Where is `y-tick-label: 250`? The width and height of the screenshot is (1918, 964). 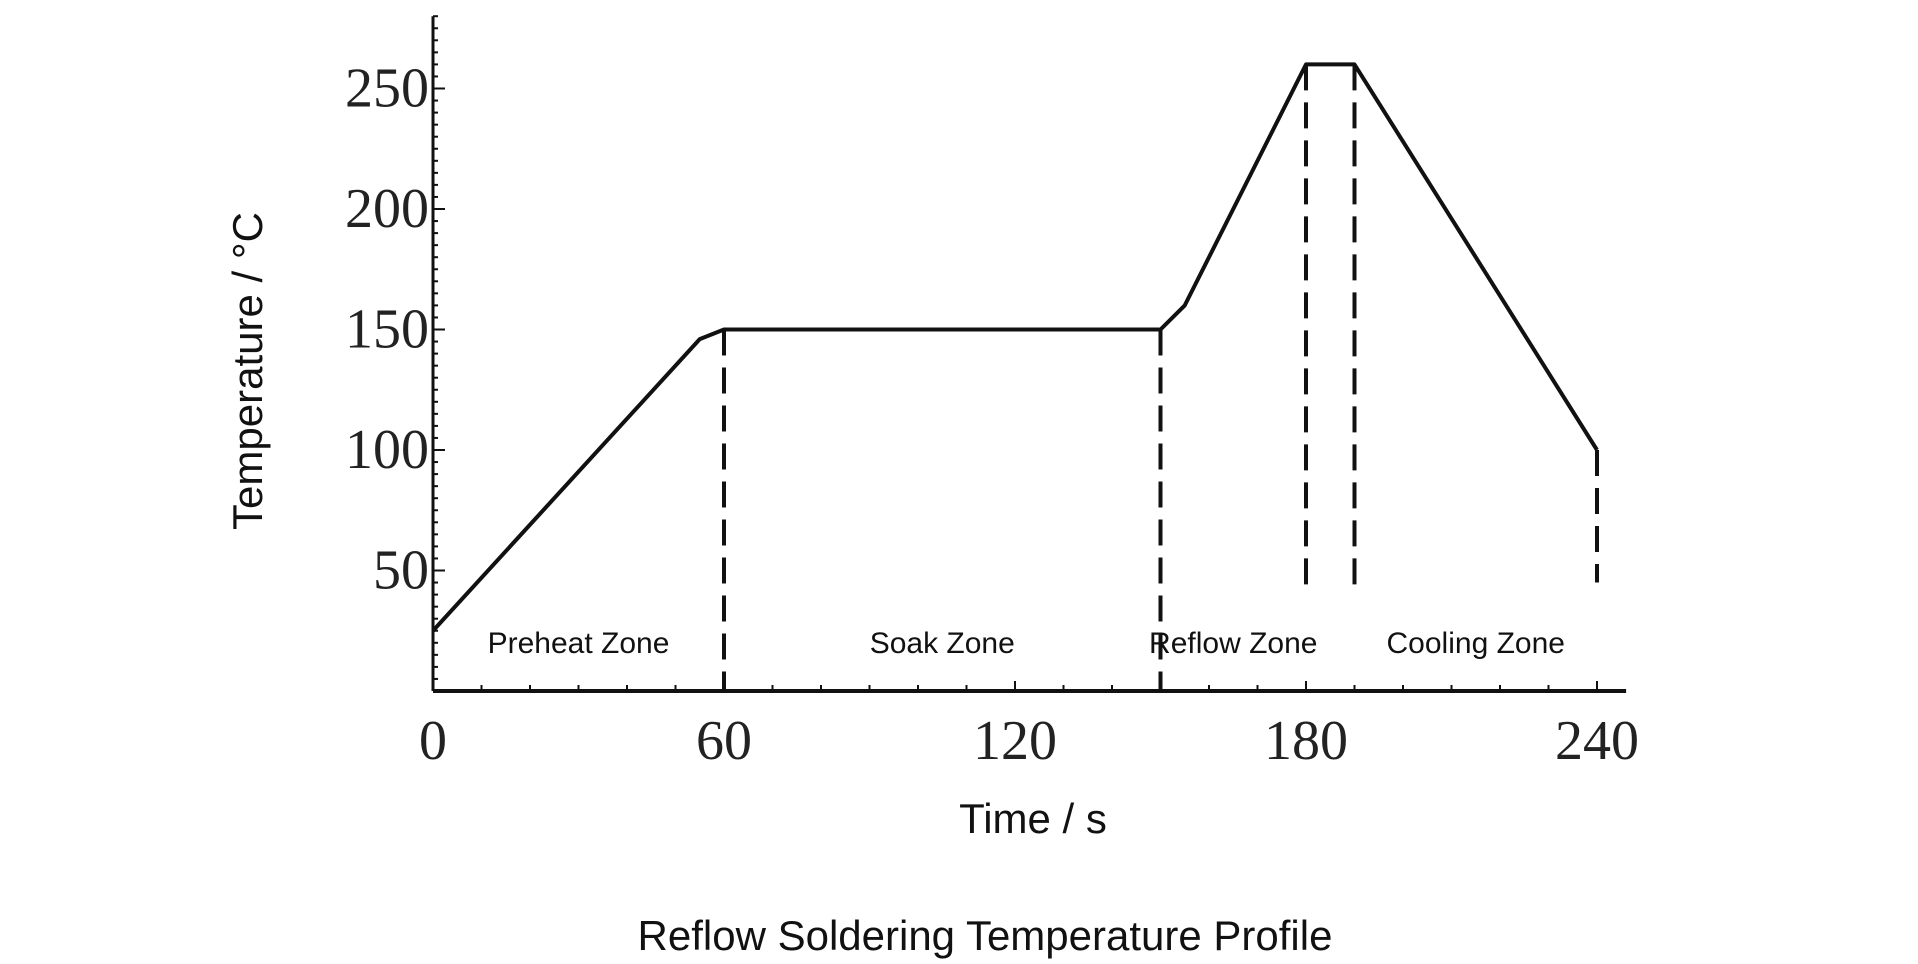
y-tick-label: 250 is located at coordinates (387, 89).